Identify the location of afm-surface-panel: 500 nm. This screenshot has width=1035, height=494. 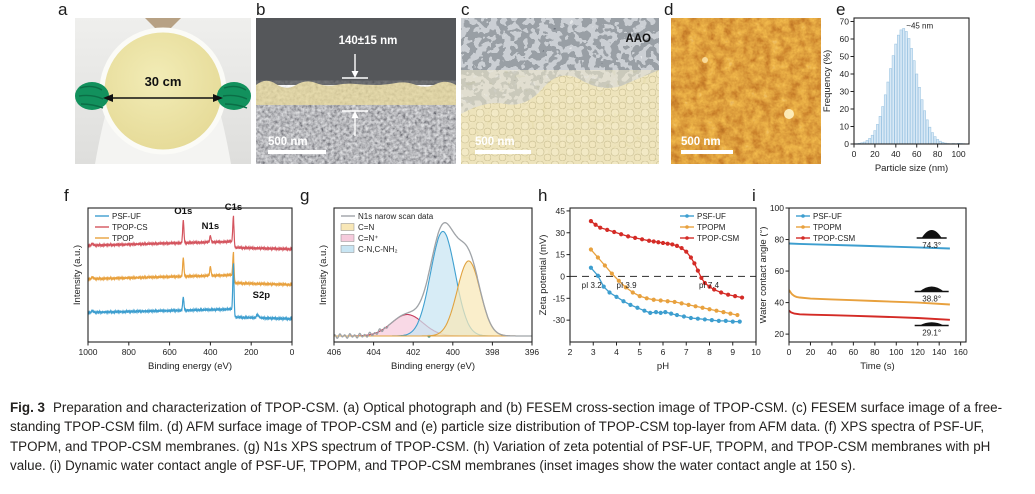
(746, 91).